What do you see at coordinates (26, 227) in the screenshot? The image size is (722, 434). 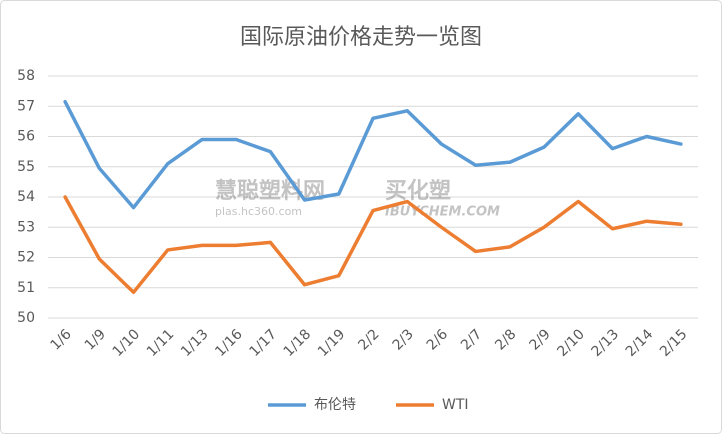 I see `y-tick-label: 53` at bounding box center [26, 227].